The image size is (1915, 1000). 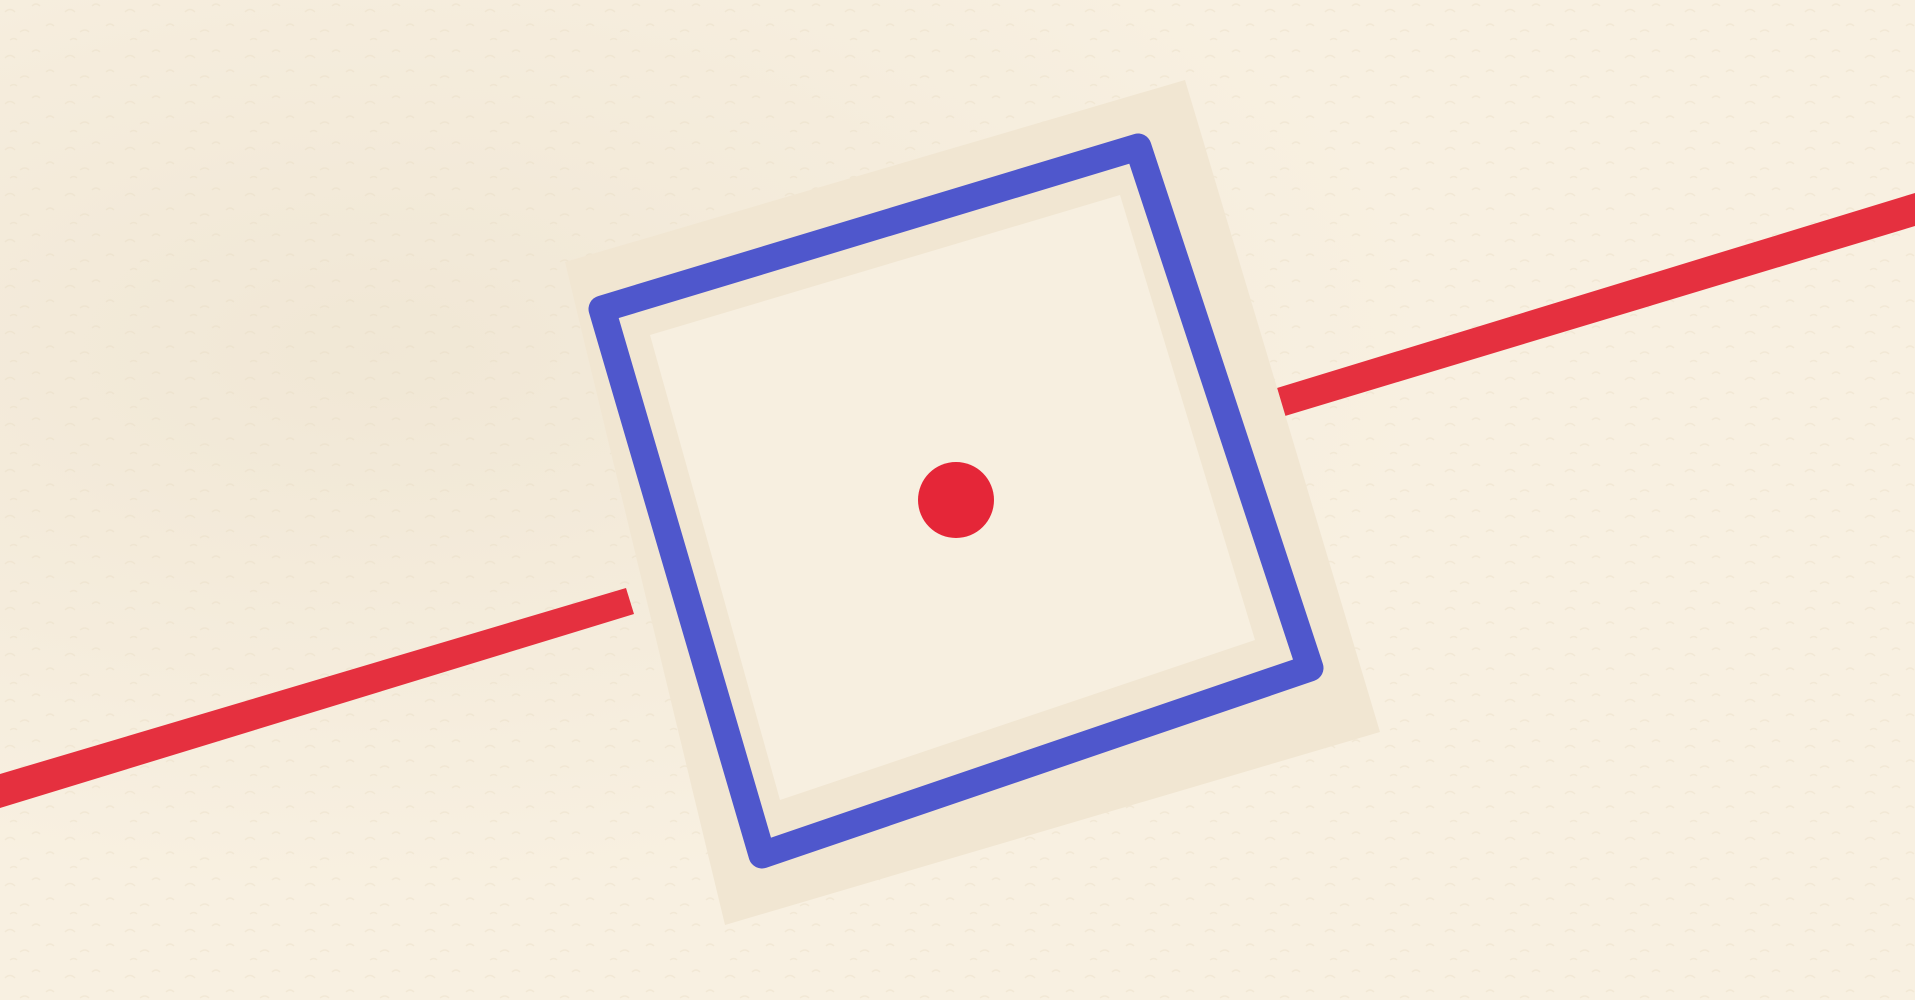 I want to click on laser-line-right, so click(x=1596, y=304).